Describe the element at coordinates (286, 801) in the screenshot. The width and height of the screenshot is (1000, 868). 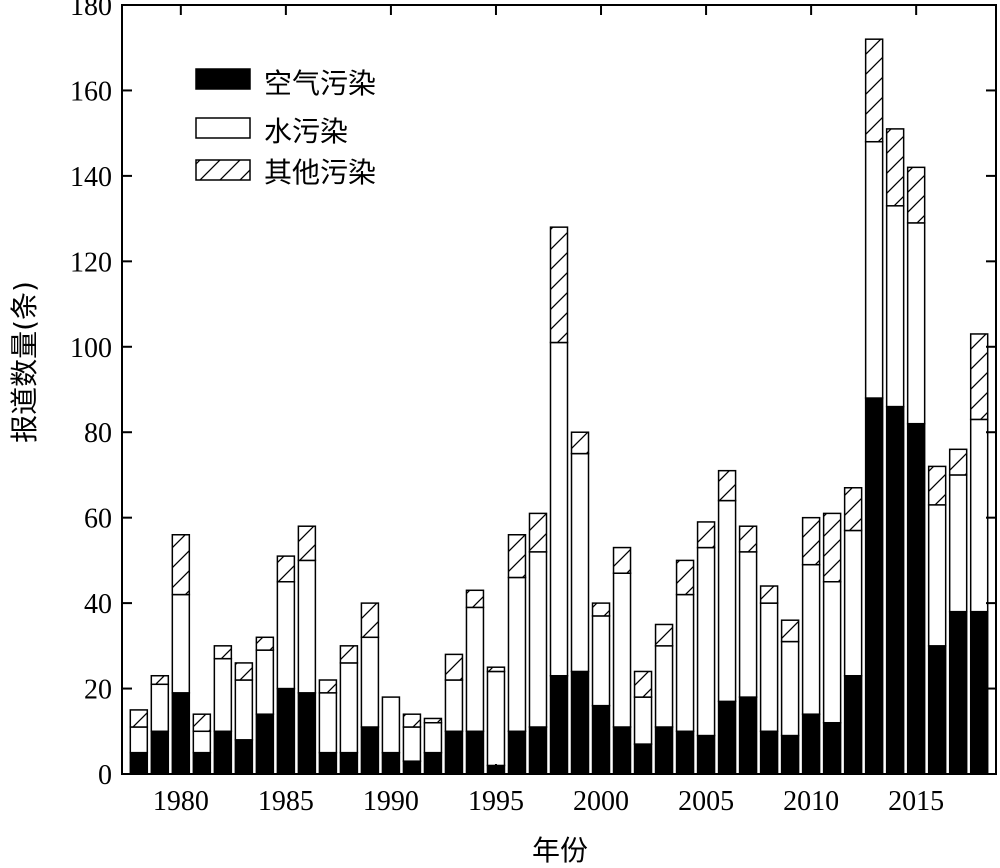
I see `x-tick-label-1985: 1985` at that location.